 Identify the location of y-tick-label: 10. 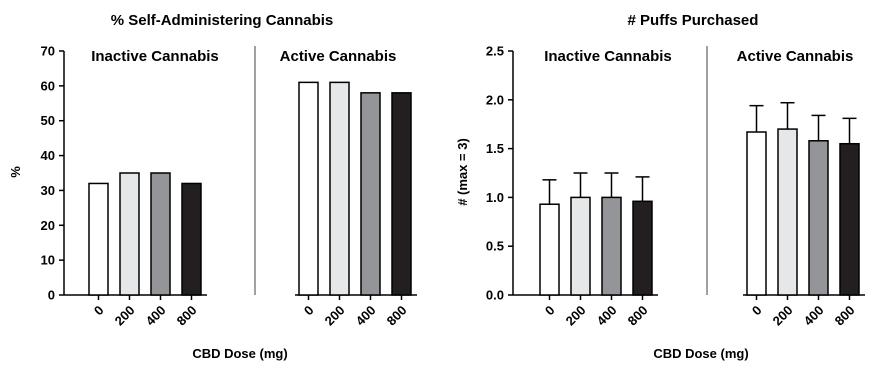
(48, 260).